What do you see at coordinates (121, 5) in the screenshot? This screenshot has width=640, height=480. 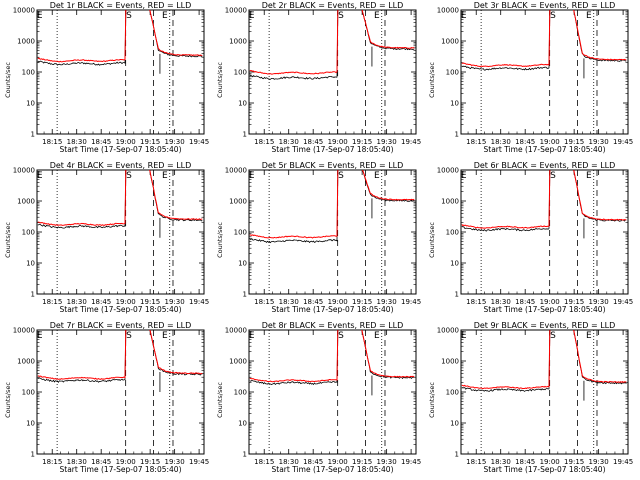 I see `panel-title: Det 1r BLACK = Events, RED = LLD` at bounding box center [121, 5].